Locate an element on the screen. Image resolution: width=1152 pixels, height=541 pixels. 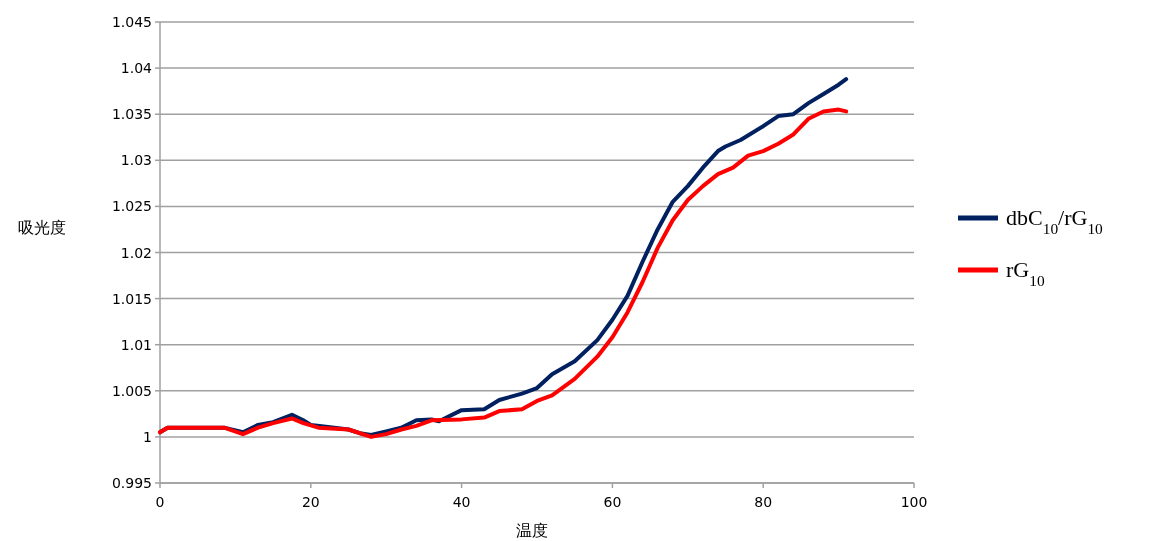
y-tick-label: 1.045 is located at coordinates (131, 22).